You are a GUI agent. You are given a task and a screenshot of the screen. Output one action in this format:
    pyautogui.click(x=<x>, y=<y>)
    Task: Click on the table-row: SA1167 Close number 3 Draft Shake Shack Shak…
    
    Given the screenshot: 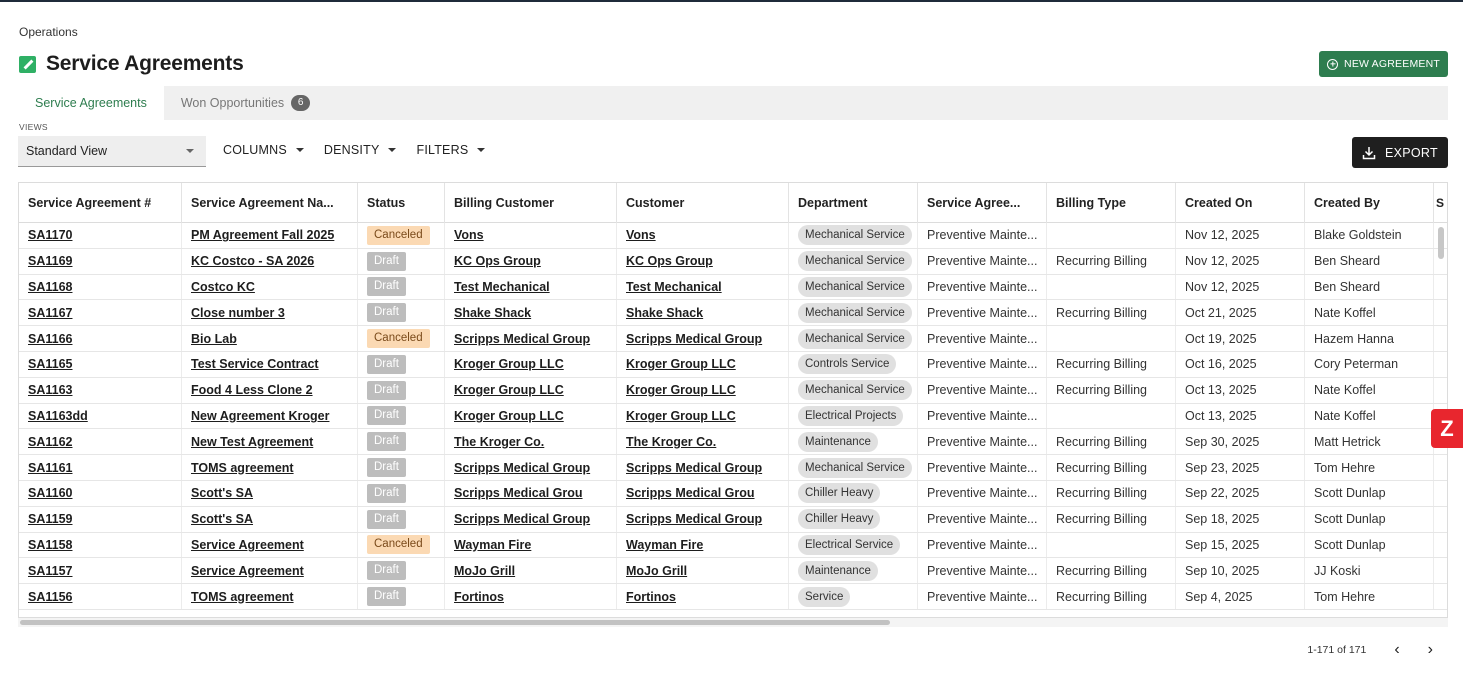 What is the action you would take?
    pyautogui.click(x=733, y=313)
    